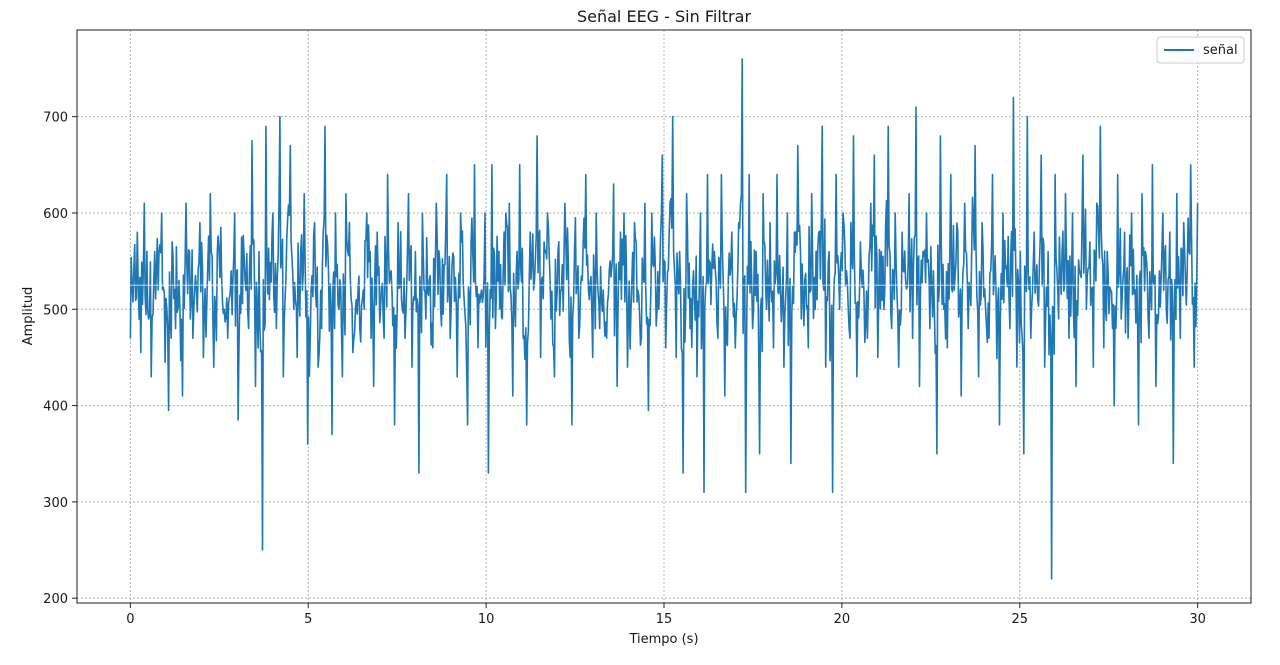 The image size is (1280, 665). What do you see at coordinates (1220, 50) in the screenshot?
I see `legend-label: señal` at bounding box center [1220, 50].